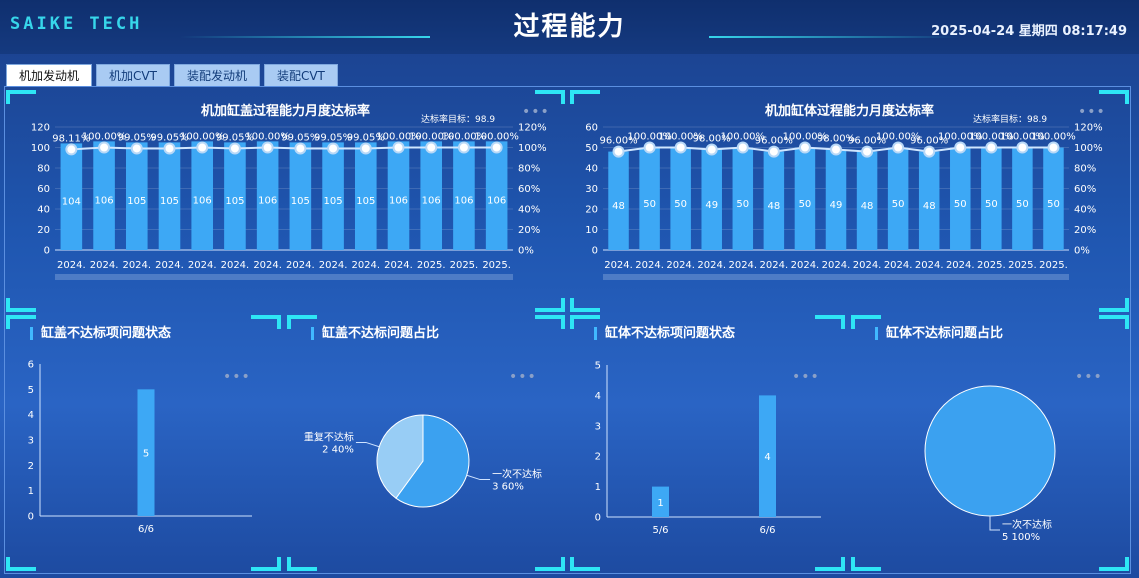  What do you see at coordinates (71, 138) in the screenshot?
I see `rate-label: 98.11%` at bounding box center [71, 138].